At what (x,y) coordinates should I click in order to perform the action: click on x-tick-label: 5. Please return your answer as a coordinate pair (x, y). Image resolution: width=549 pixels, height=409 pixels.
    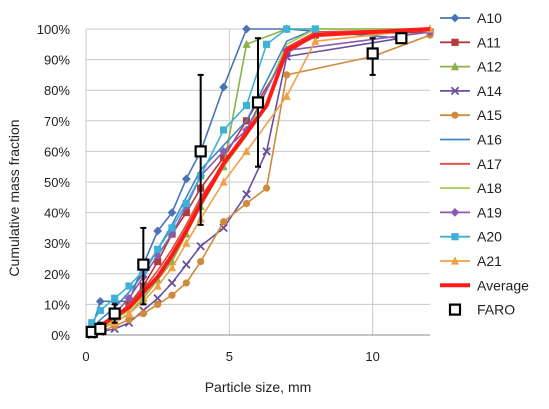
    Looking at the image, I should click on (229, 356).